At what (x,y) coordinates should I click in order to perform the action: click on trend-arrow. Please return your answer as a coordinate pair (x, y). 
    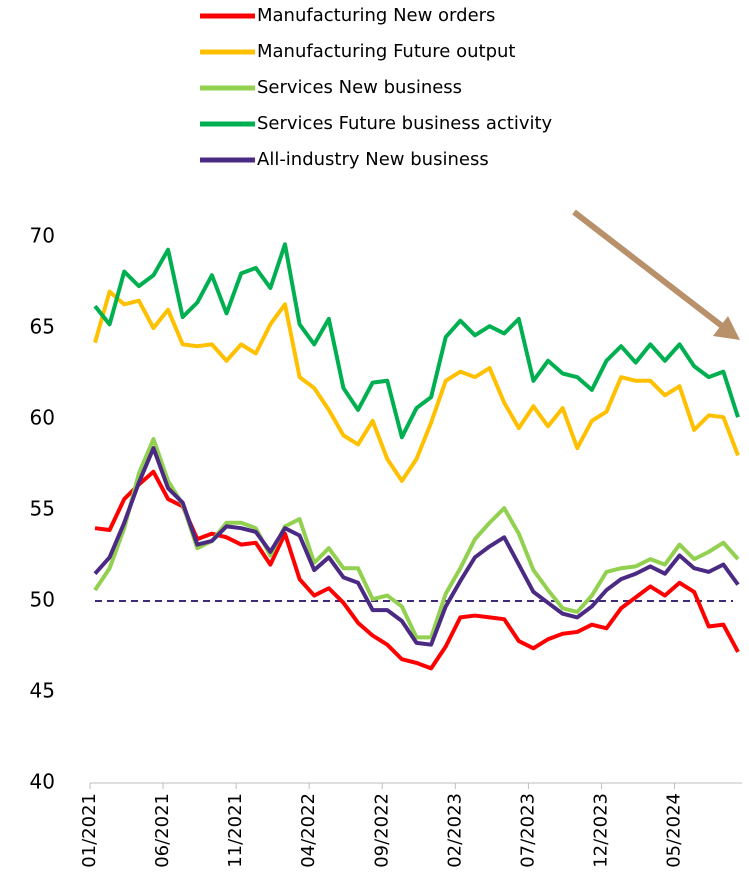
    Looking at the image, I should click on (648, 269).